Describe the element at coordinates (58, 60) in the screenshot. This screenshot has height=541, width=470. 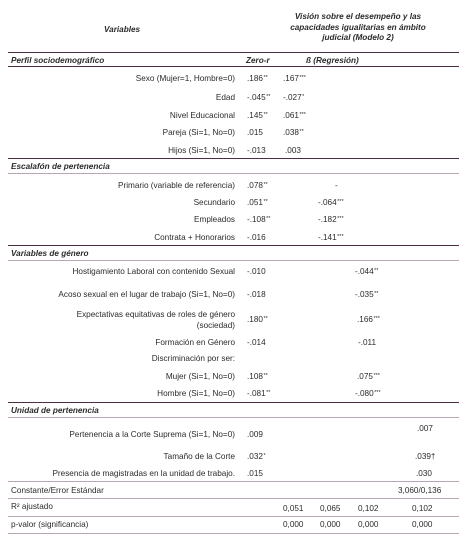
I see `section-perfil: Perfil sociodemográfico` at that location.